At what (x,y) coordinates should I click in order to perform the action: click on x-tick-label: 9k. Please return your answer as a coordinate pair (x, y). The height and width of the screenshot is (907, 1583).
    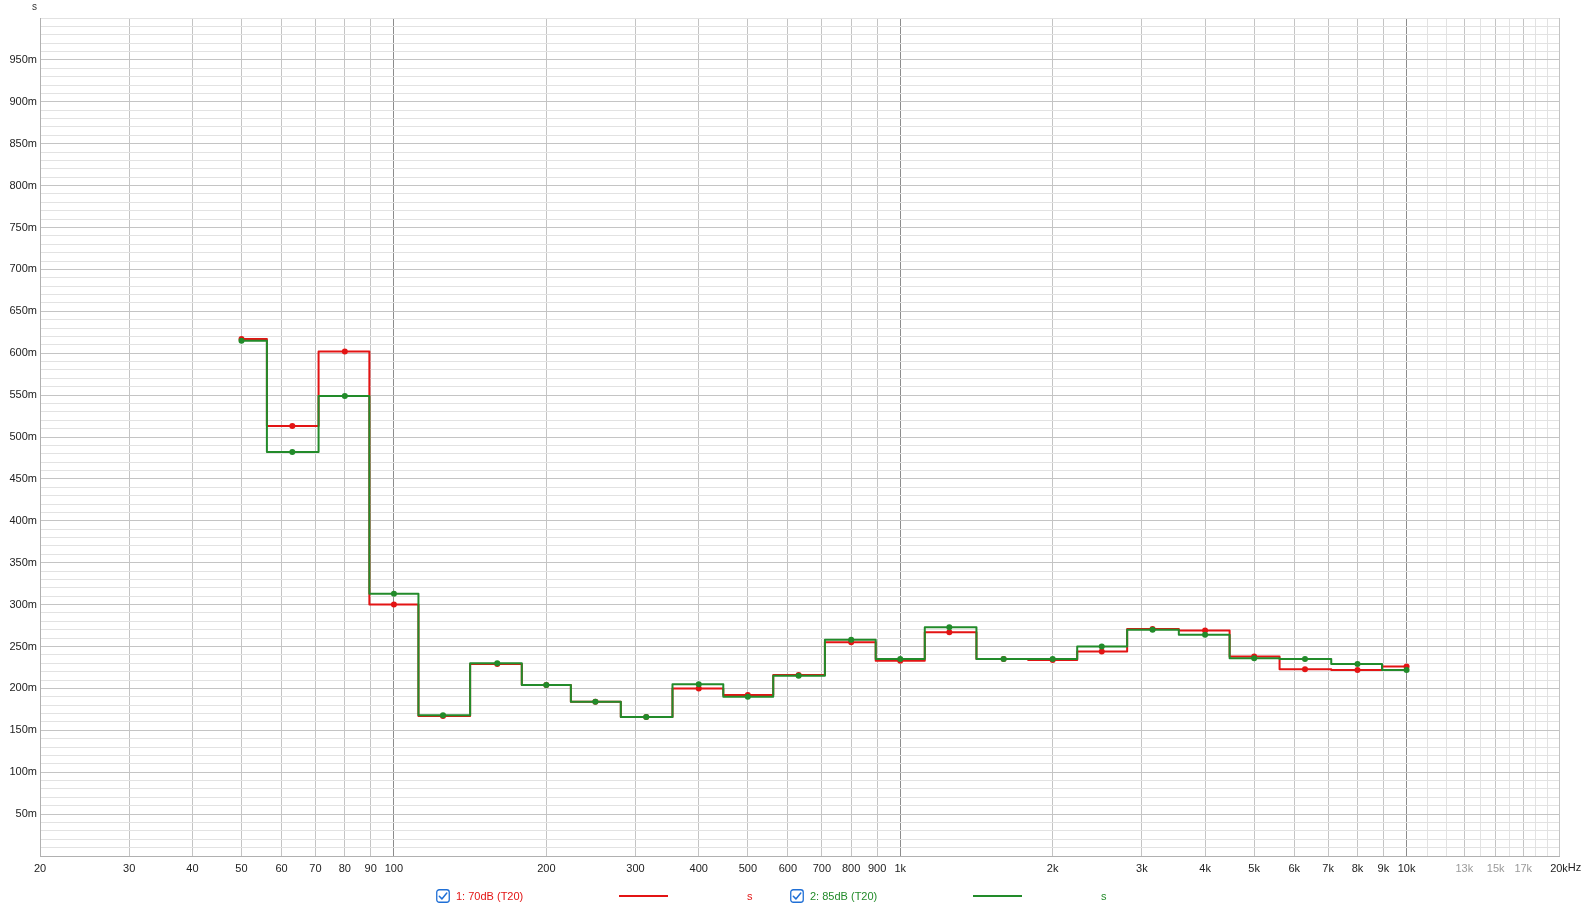
    Looking at the image, I should click on (1383, 867).